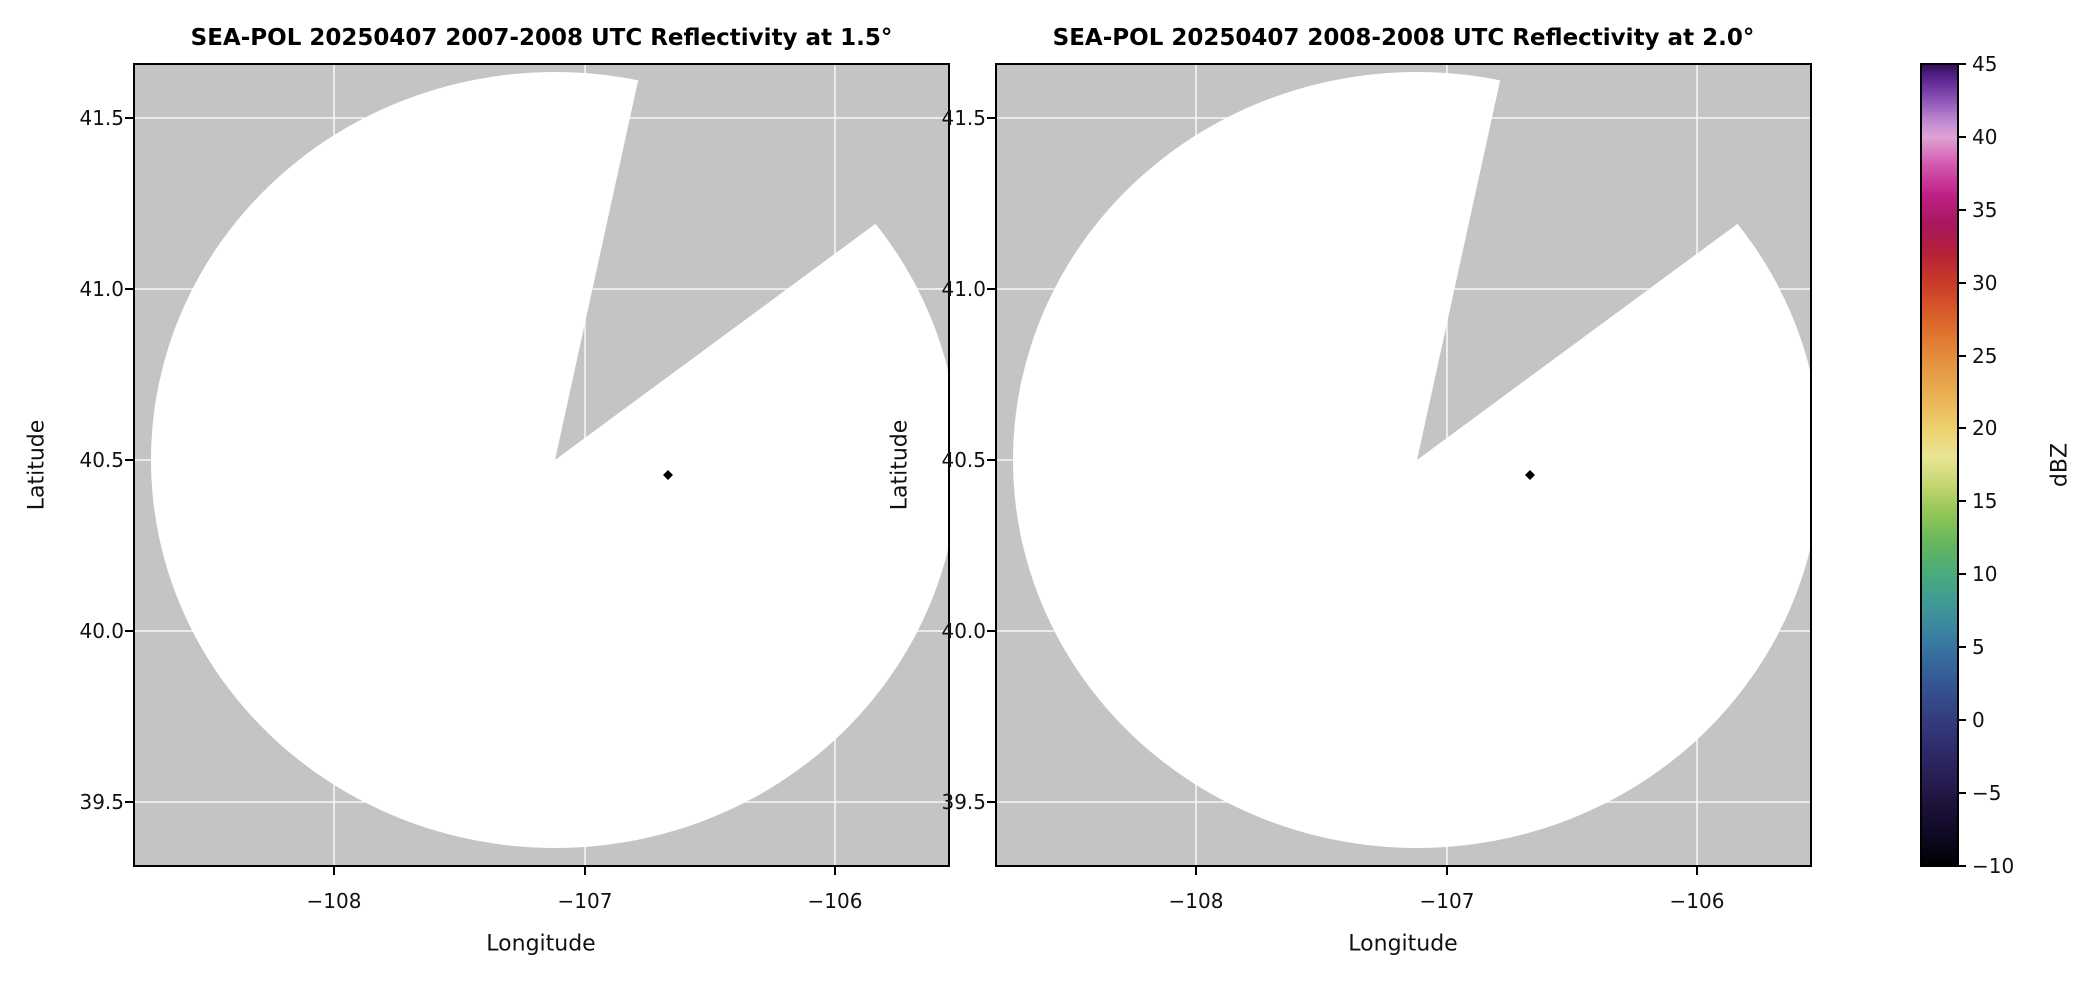 The width and height of the screenshot is (2096, 990). Describe the element at coordinates (2060, 465) in the screenshot. I see `colorbar-label: dBZ` at that location.